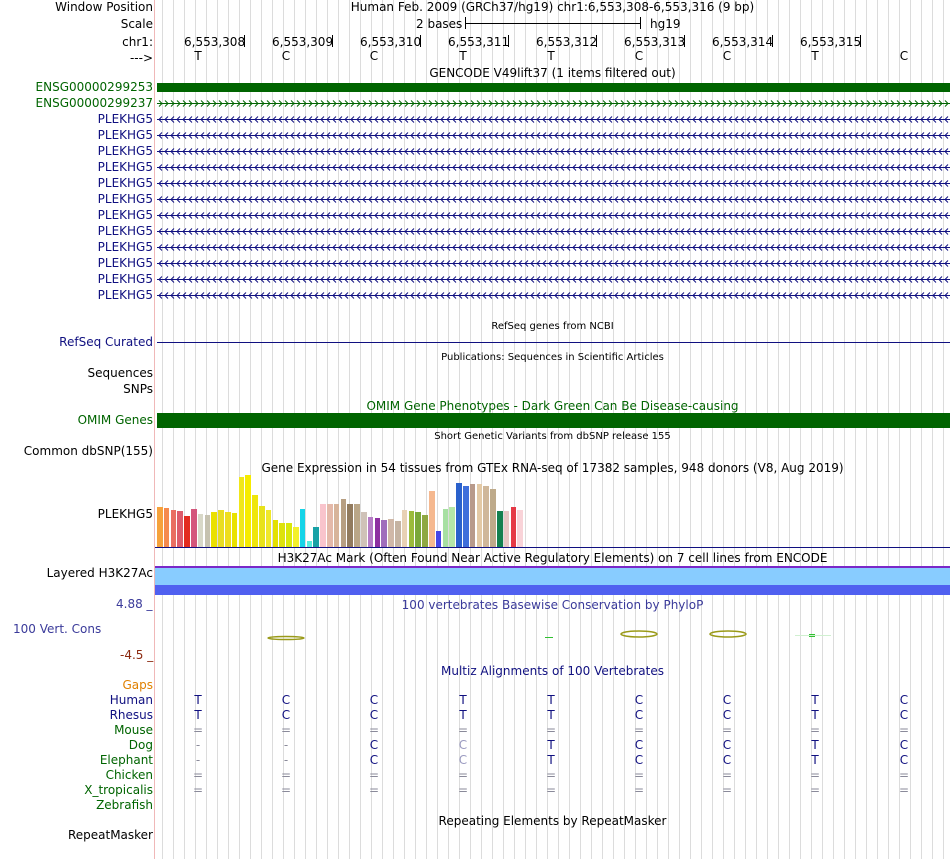  I want to click on multiz-species-label: Mouse, so click(133, 730).